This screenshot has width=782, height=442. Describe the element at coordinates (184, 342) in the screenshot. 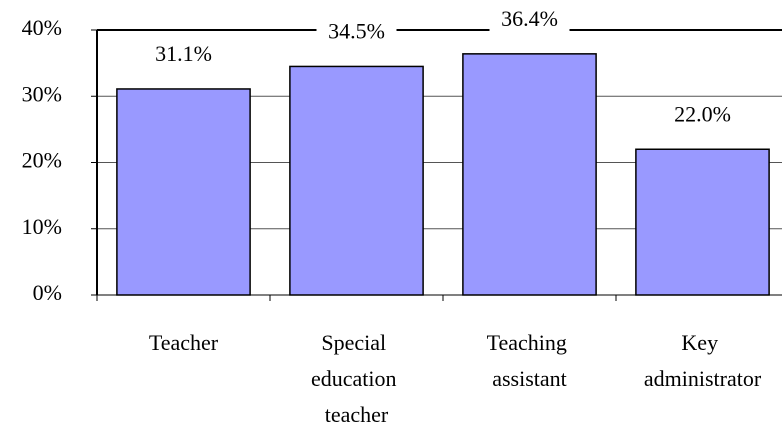

I see `x-tick-label: Teacher` at that location.